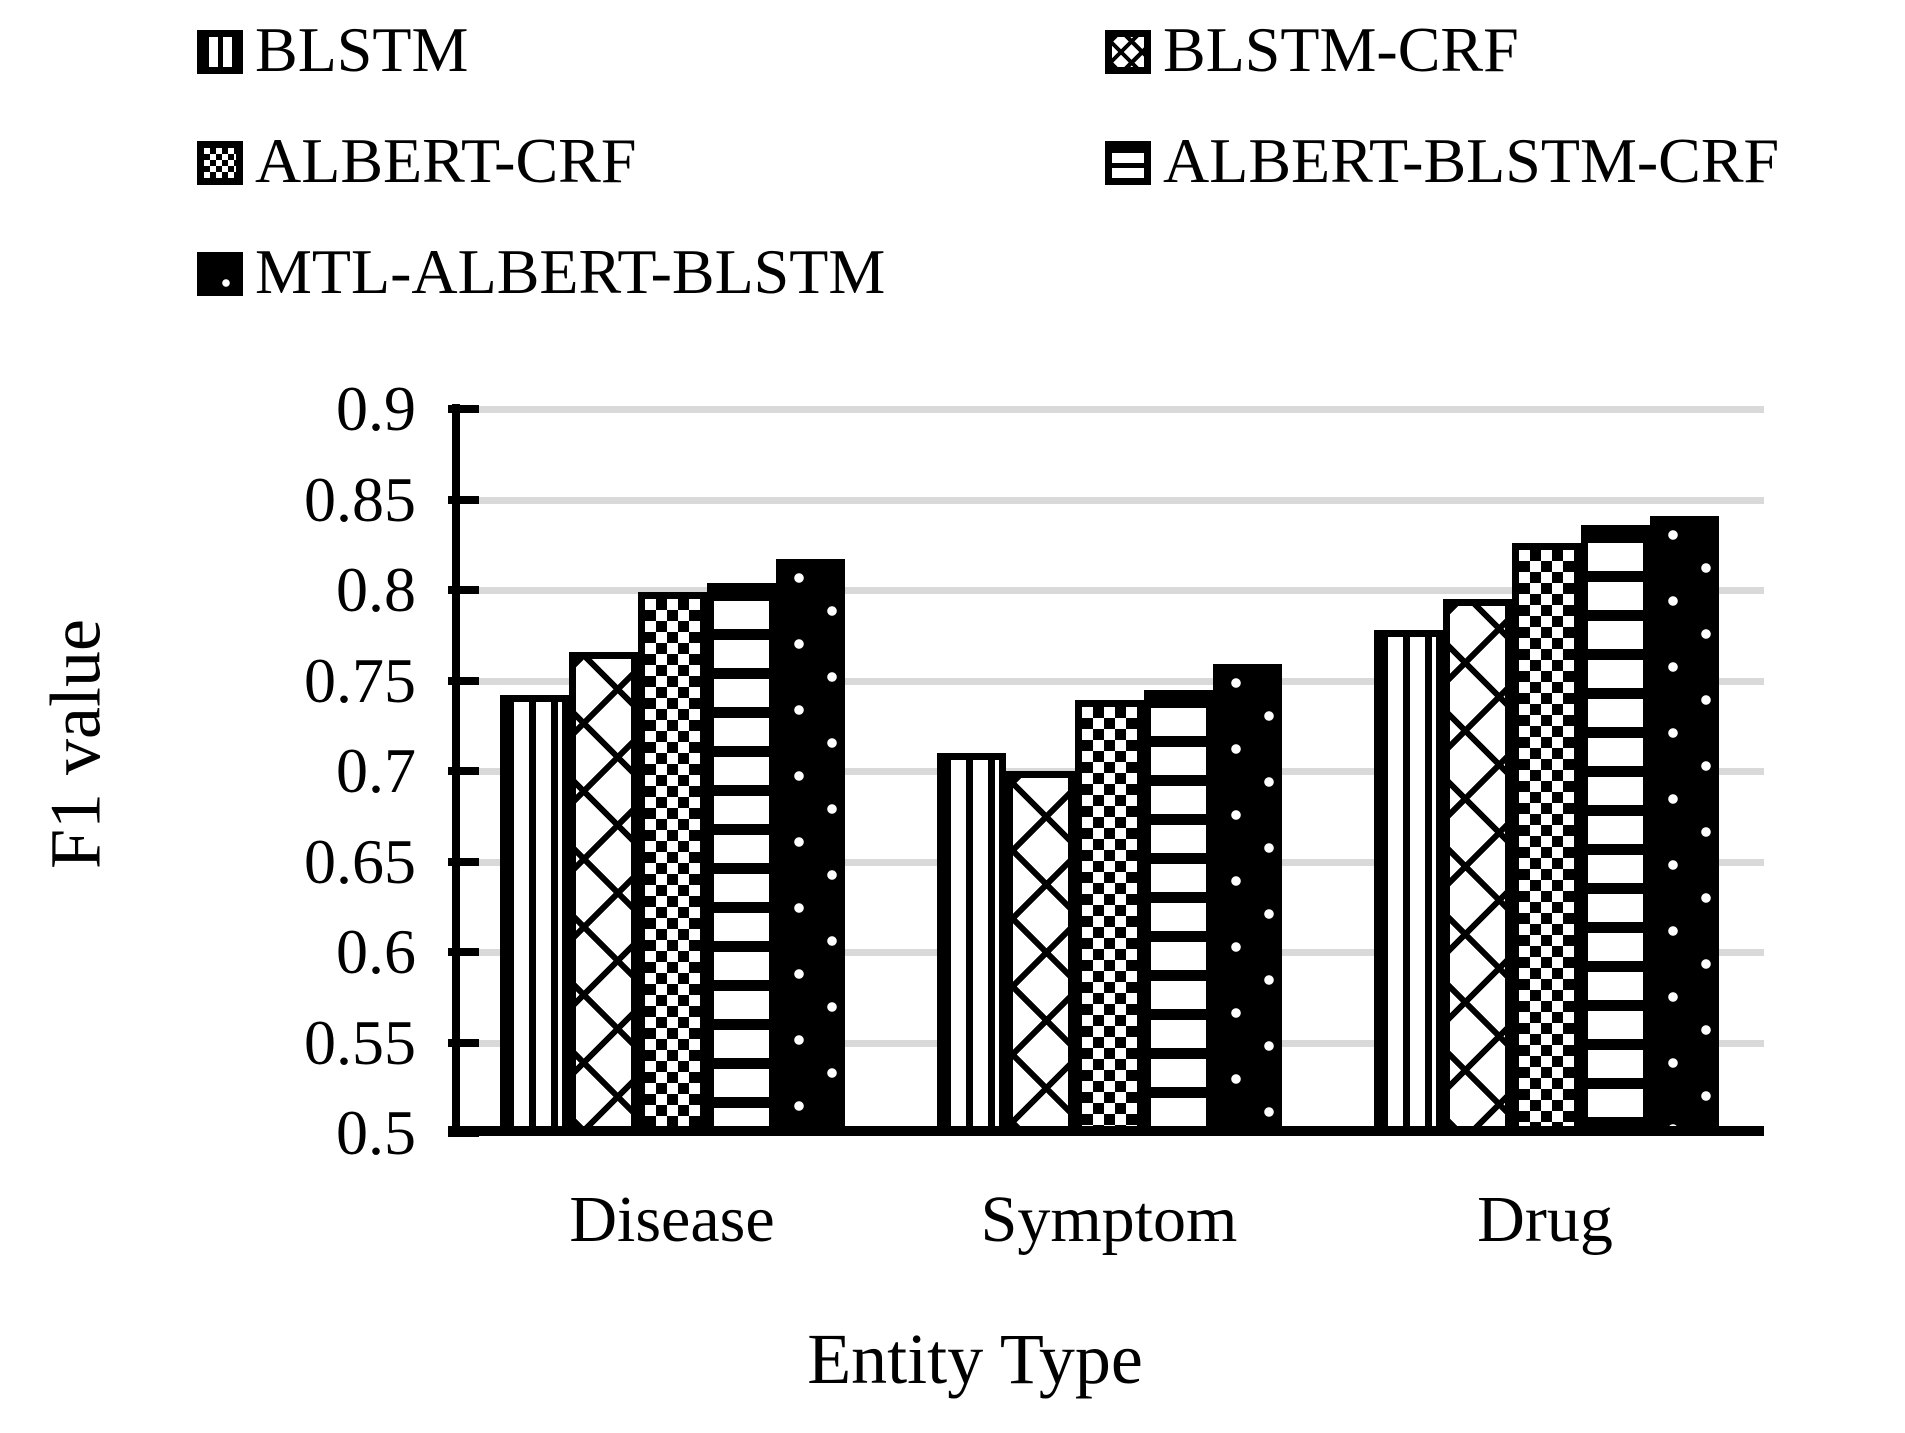 The width and height of the screenshot is (1905, 1433). I want to click on bar-blstm-drug, so click(1408, 882).